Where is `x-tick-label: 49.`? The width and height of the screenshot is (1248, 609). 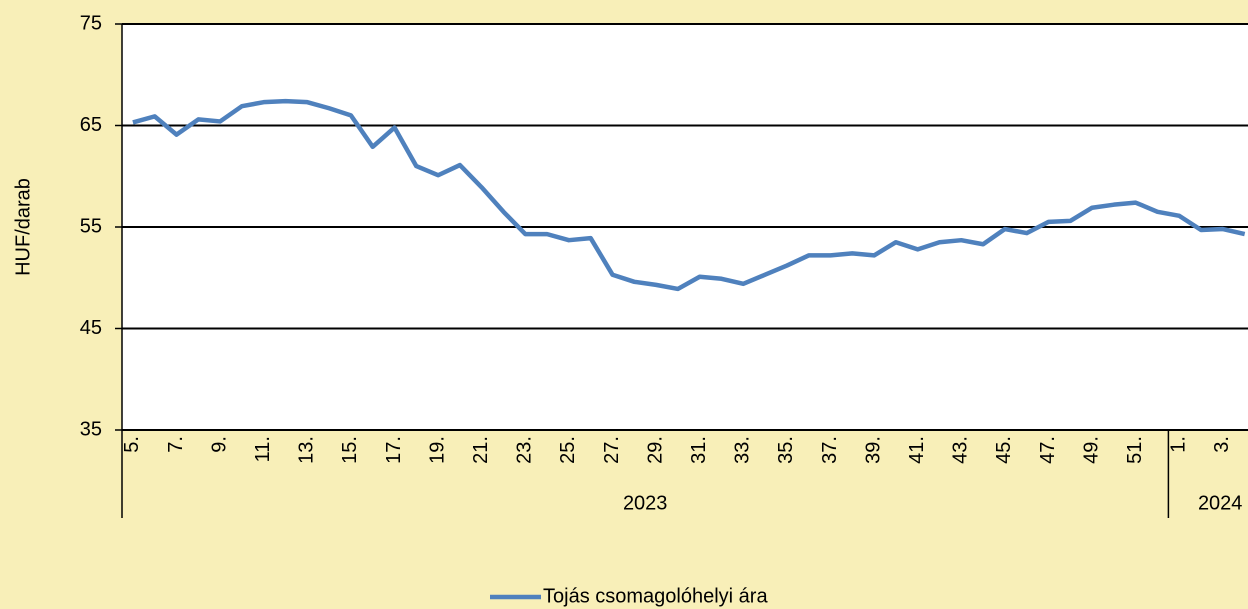 x-tick-label: 49. is located at coordinates (1091, 450).